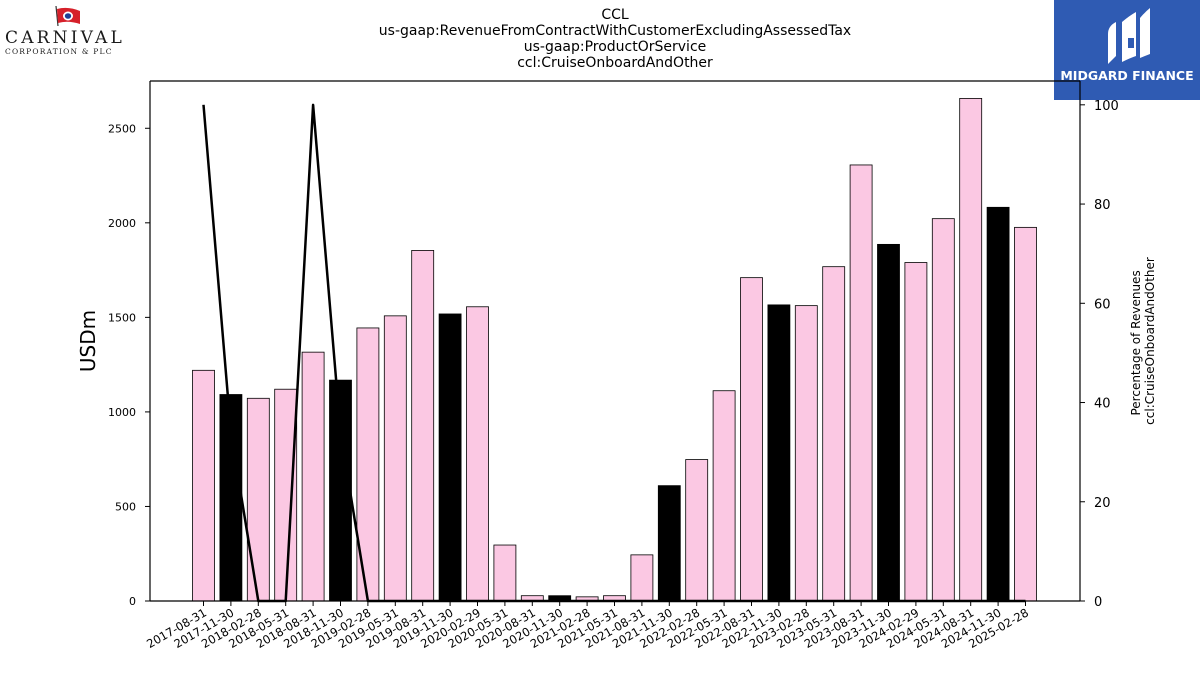 The image size is (1200, 675). Describe the element at coordinates (129, 365) in the screenshot. I see `y-axis-ticks: 0 500 1000 1500 2000 2500` at that location.